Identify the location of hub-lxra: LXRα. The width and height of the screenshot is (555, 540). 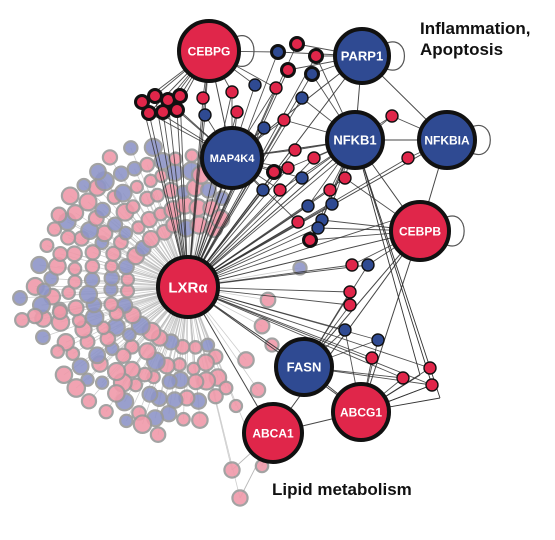
(188, 287).